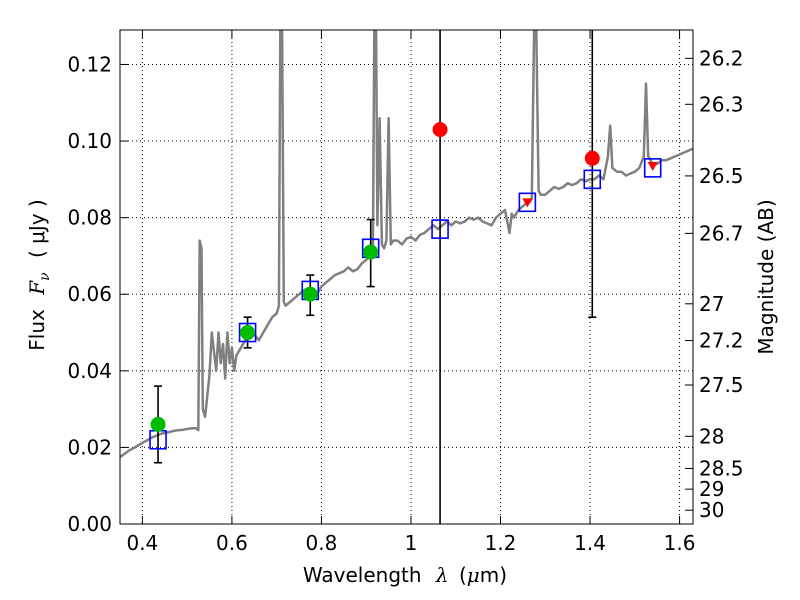 The image size is (800, 600). I want to click on x-tick-label: 0.6, so click(232, 543).